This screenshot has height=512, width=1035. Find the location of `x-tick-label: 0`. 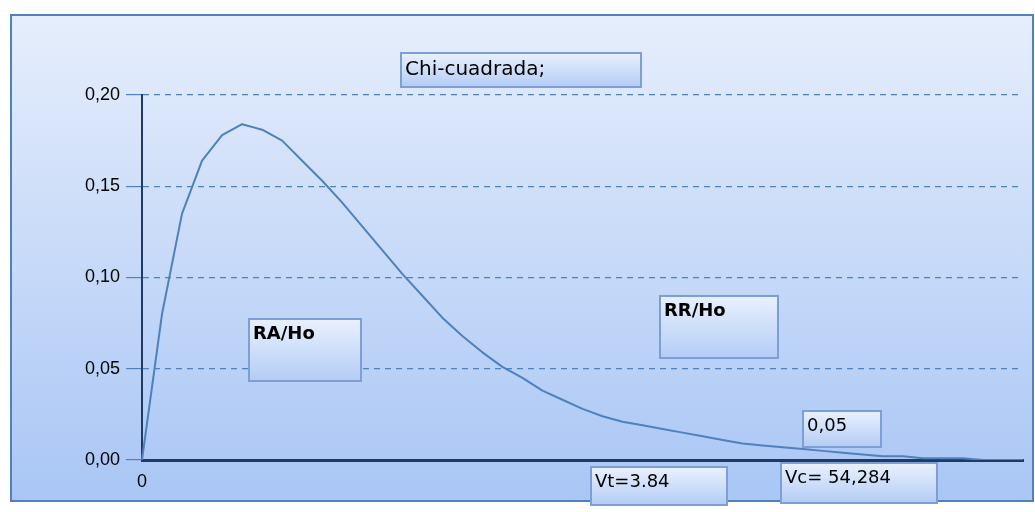

x-tick-label: 0 is located at coordinates (142, 480).